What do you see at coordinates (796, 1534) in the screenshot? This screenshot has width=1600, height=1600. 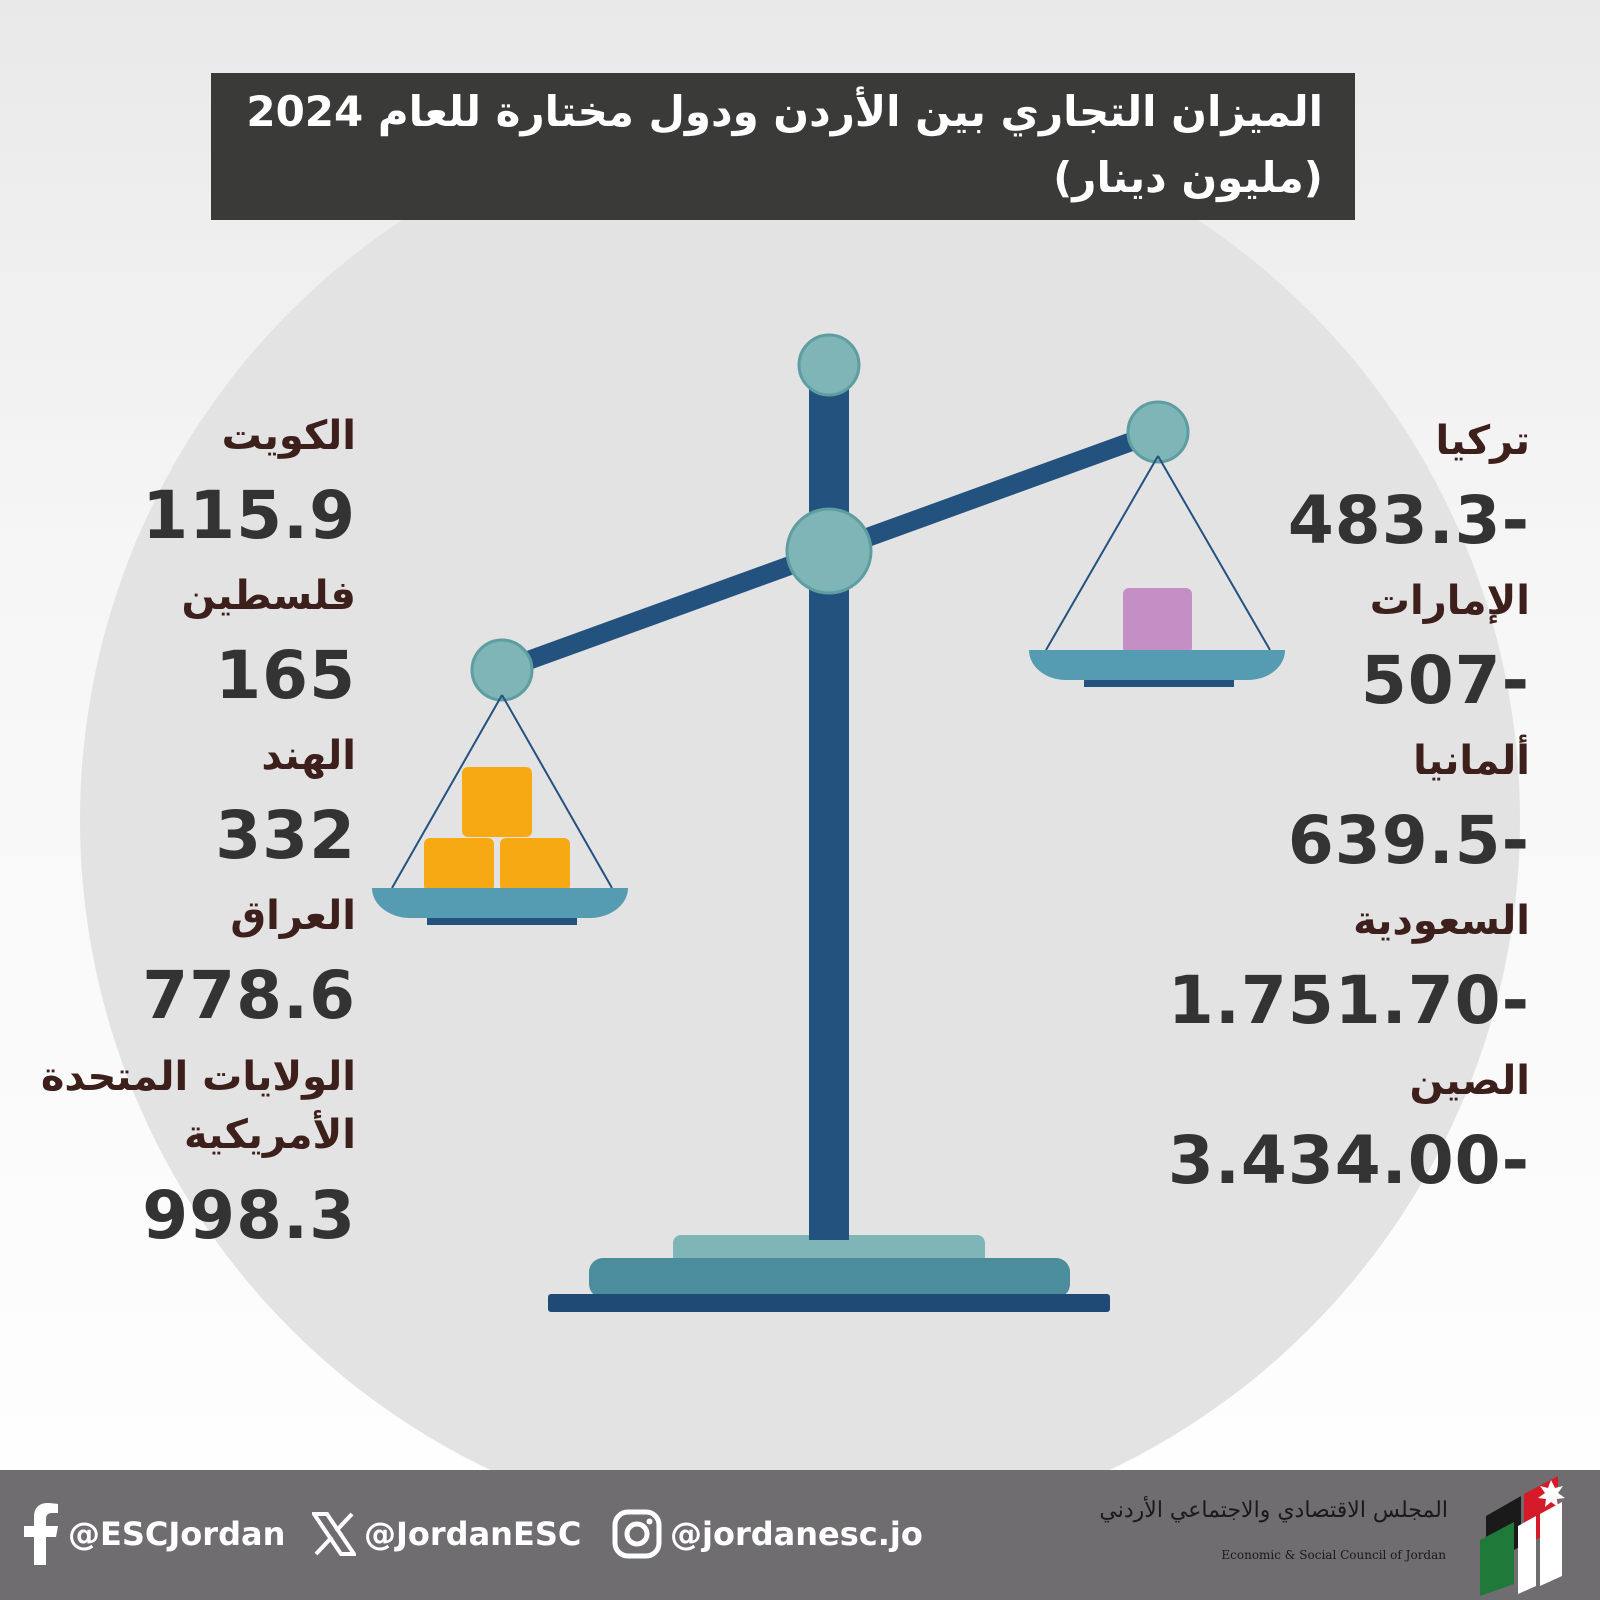 I see `instagram-handle: @jordanesc.jo` at bounding box center [796, 1534].